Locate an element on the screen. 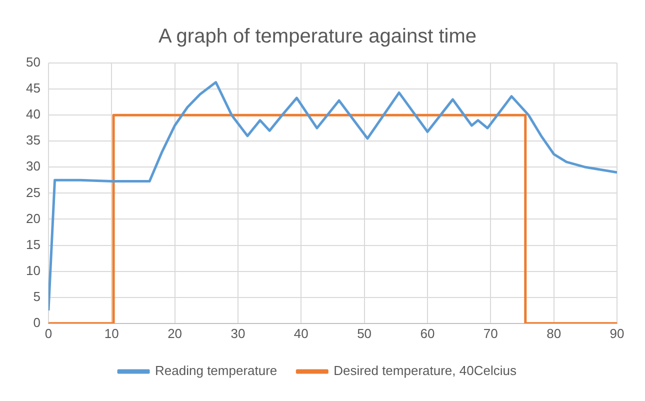 This screenshot has height=401, width=645. y-tick-label: 30 is located at coordinates (33, 166).